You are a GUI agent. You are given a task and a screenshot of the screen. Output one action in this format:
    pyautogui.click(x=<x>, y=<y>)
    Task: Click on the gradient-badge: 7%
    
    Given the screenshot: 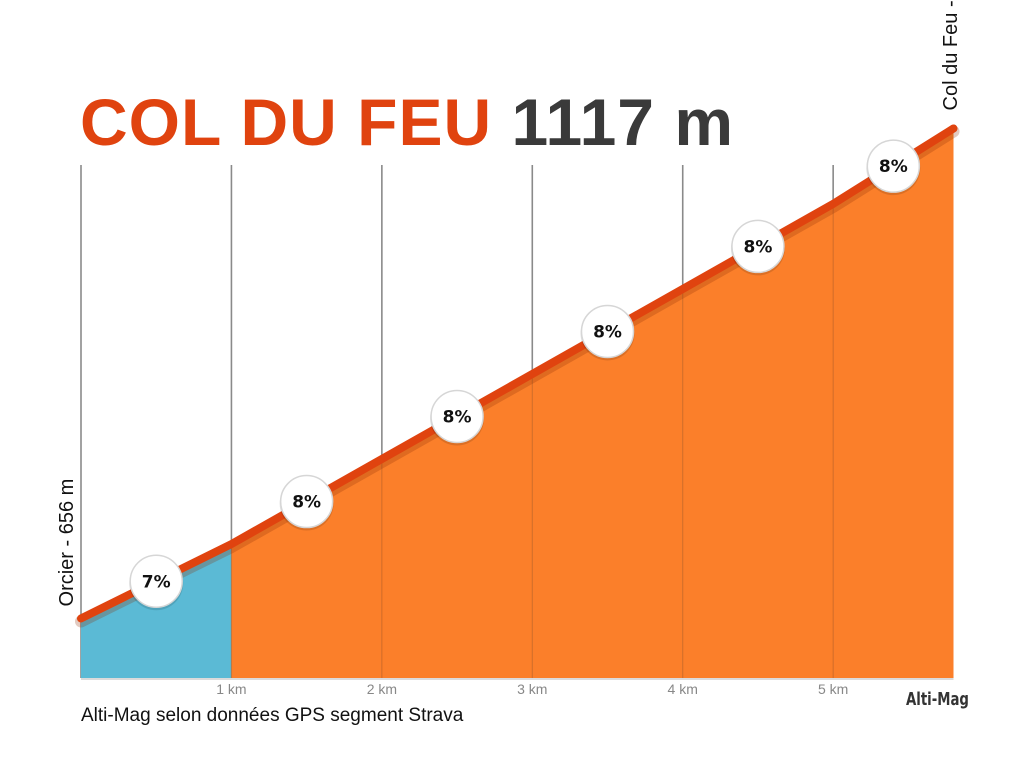 What is the action you would take?
    pyautogui.click(x=156, y=582)
    